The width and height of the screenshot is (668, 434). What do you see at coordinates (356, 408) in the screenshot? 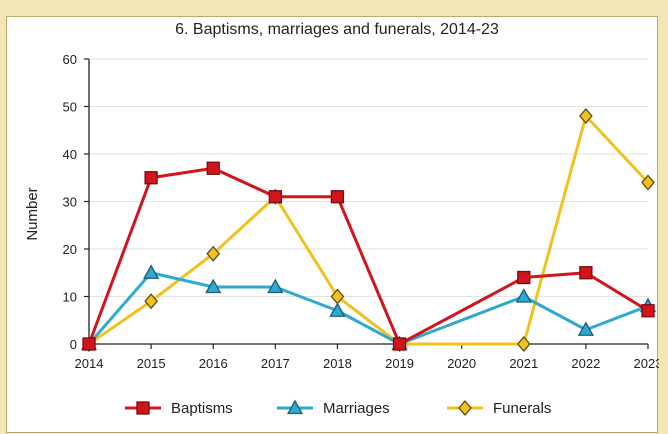
I see `legend-label: Marriages` at bounding box center [356, 408].